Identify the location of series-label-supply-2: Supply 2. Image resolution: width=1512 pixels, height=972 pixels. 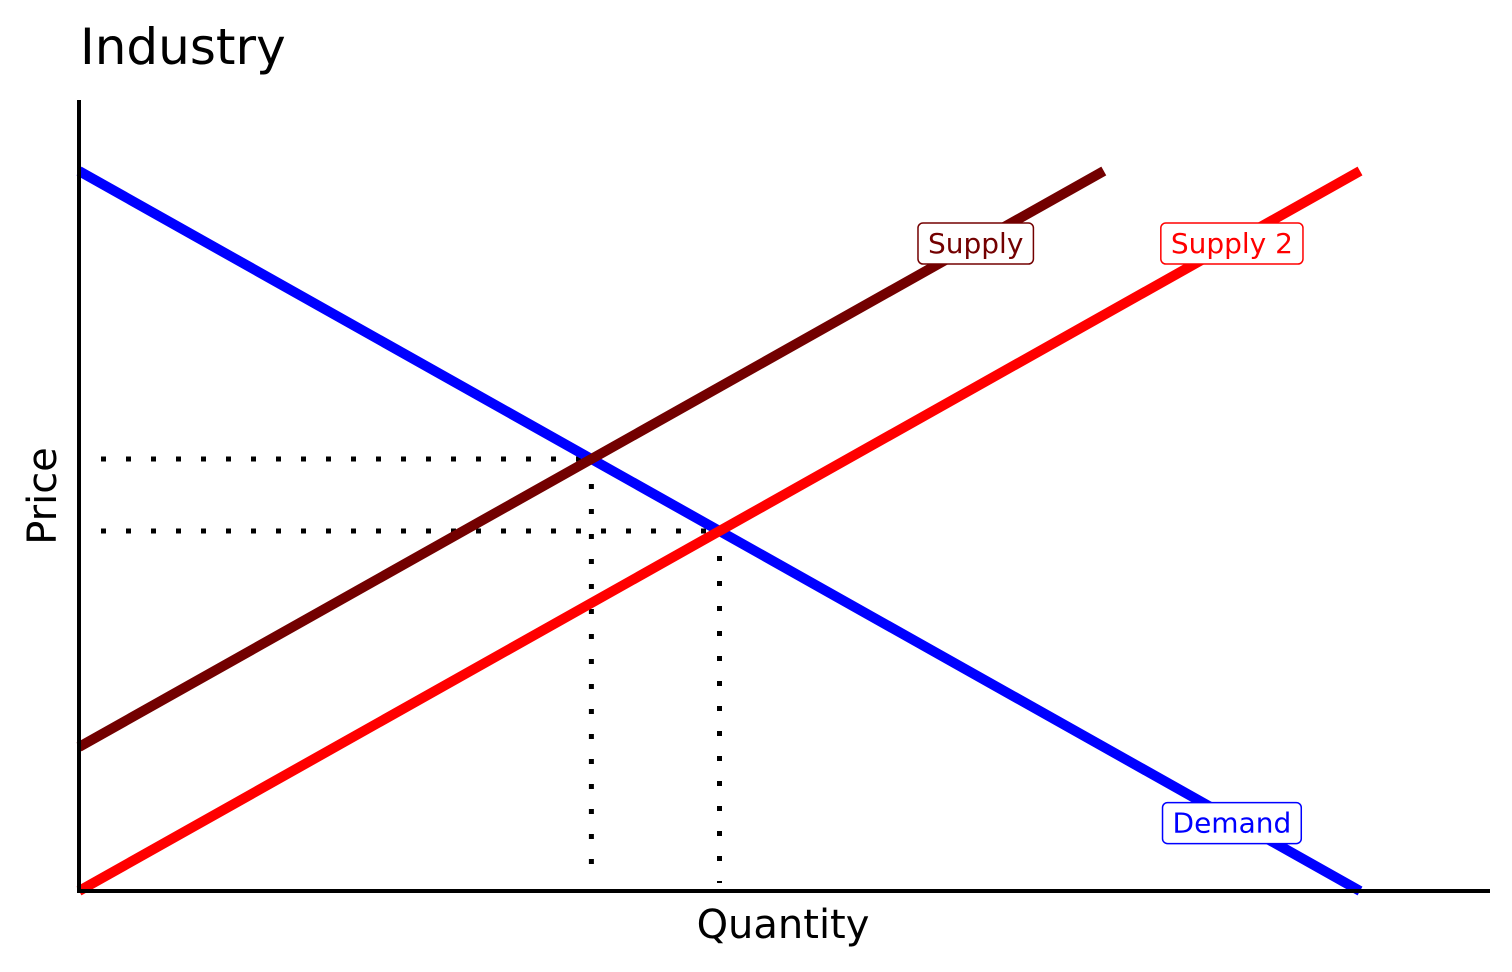
(1232, 243).